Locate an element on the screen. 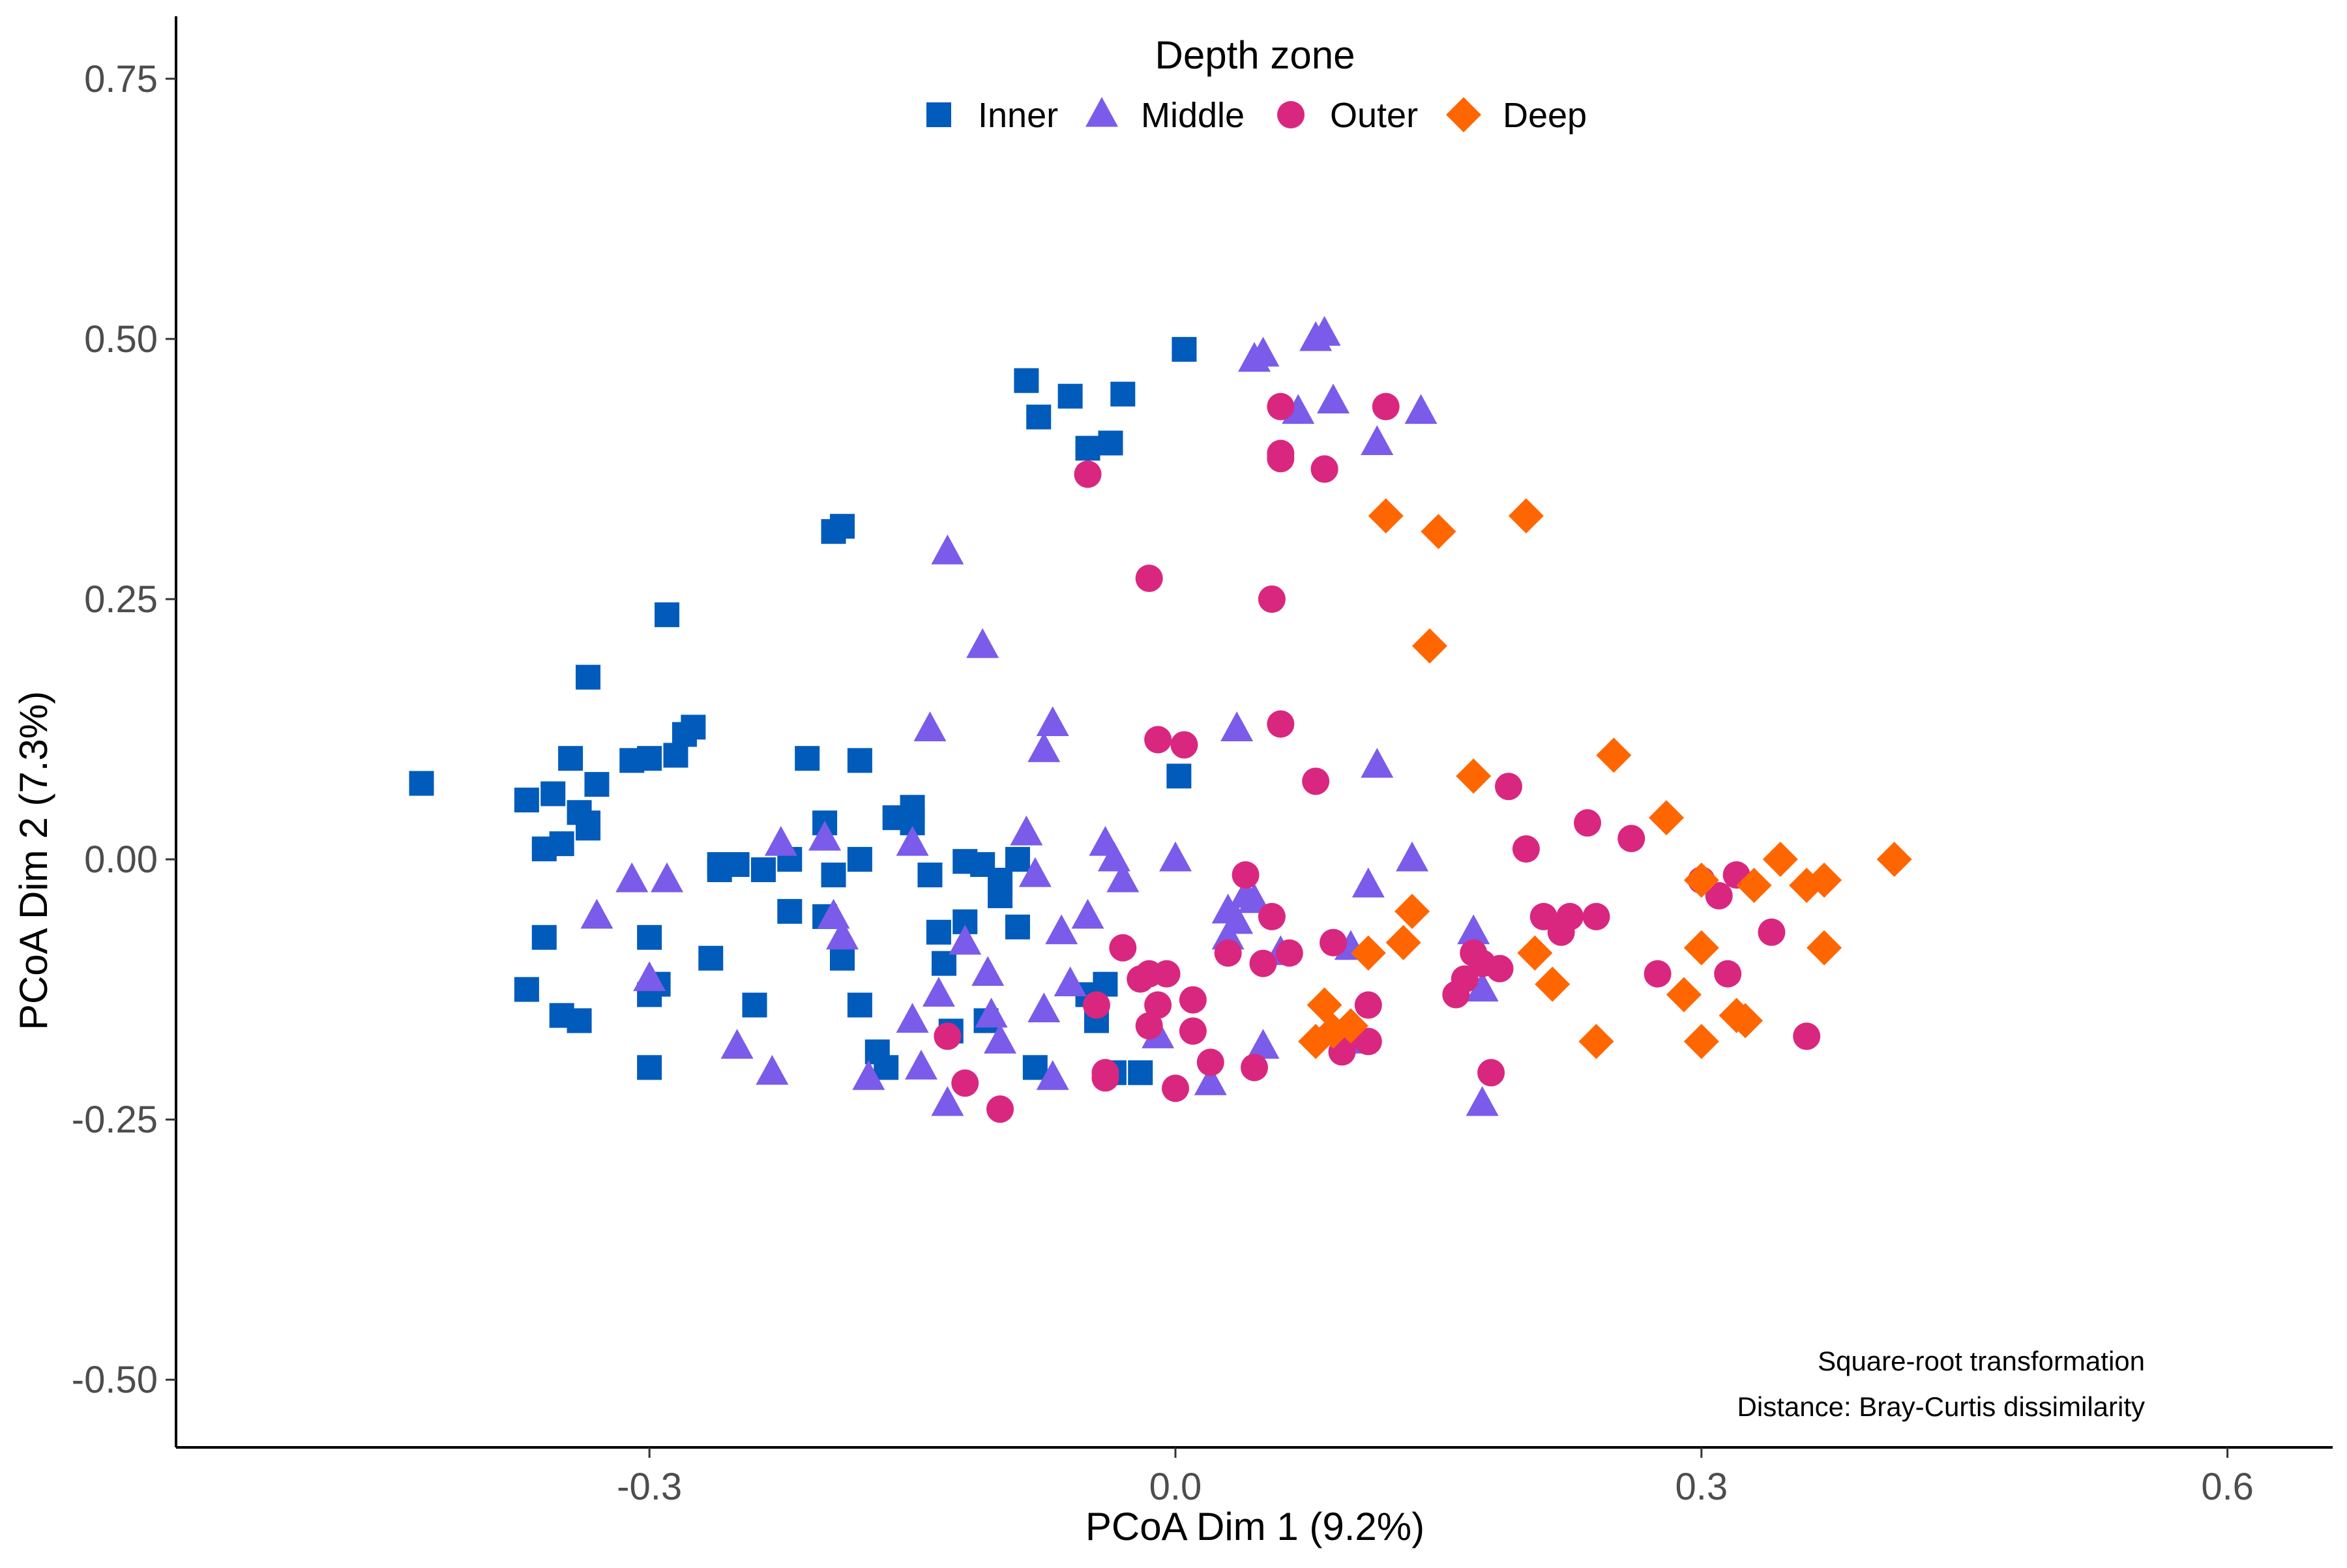  legend-key-deep is located at coordinates (1463, 115).